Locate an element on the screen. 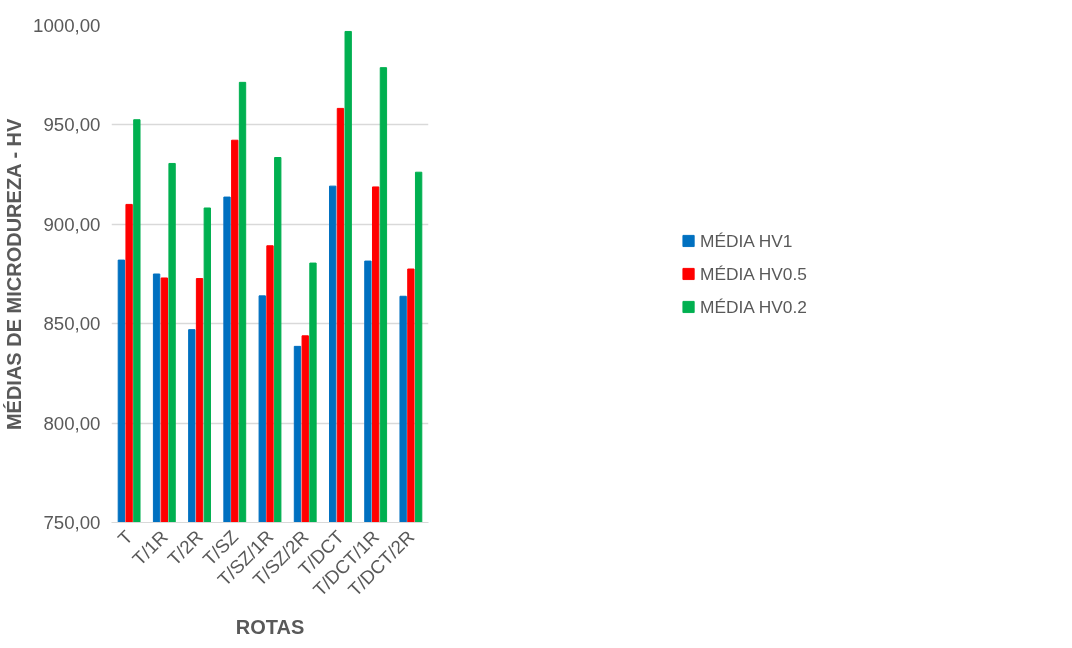  y-tick-label: 850,00 is located at coordinates (72, 324).